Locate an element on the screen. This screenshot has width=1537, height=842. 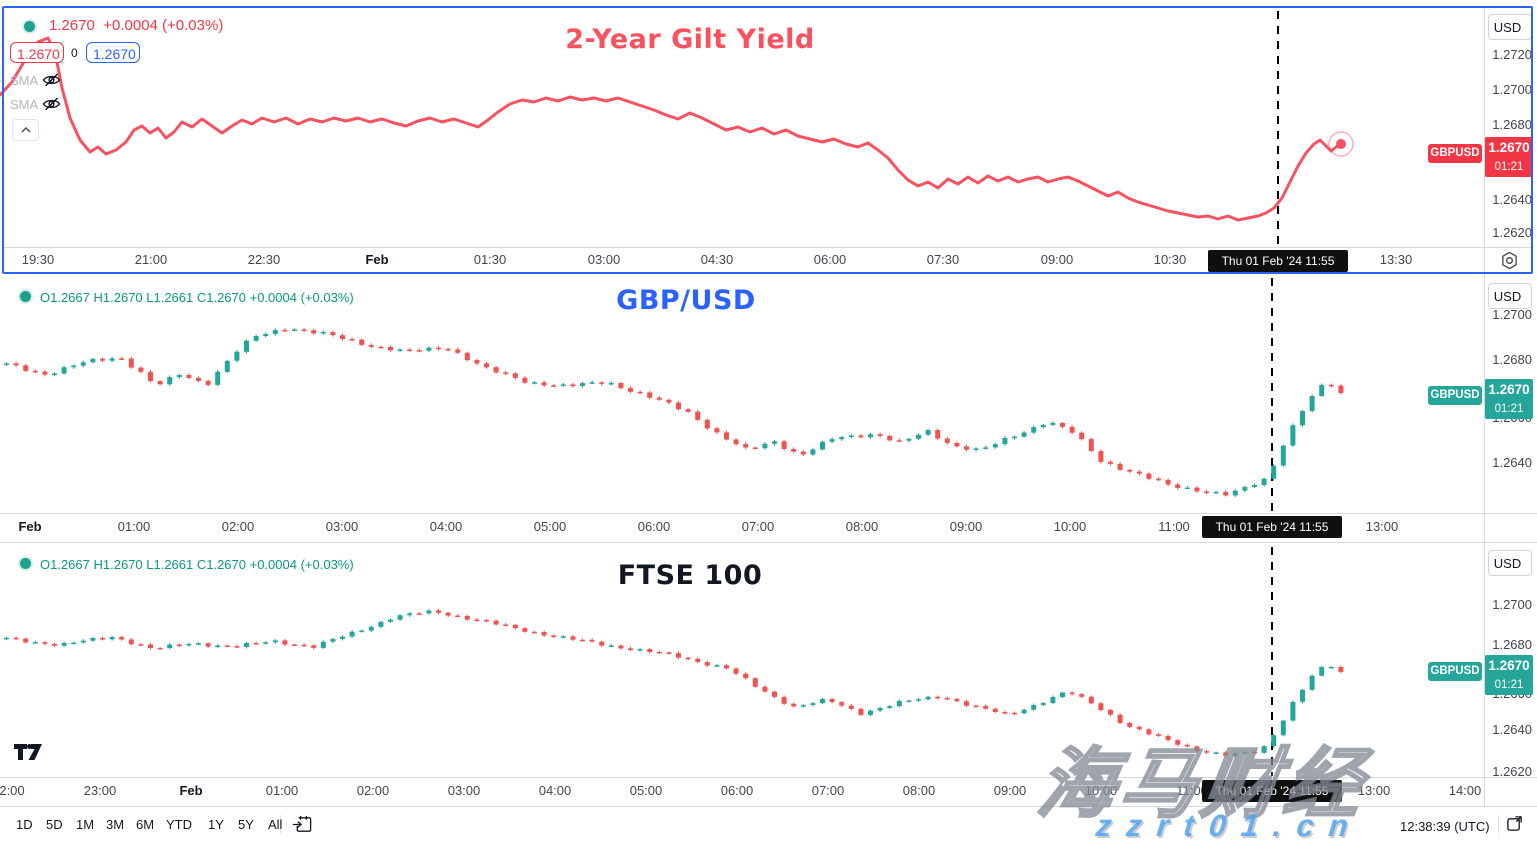
gear-icon is located at coordinates (1509, 260).